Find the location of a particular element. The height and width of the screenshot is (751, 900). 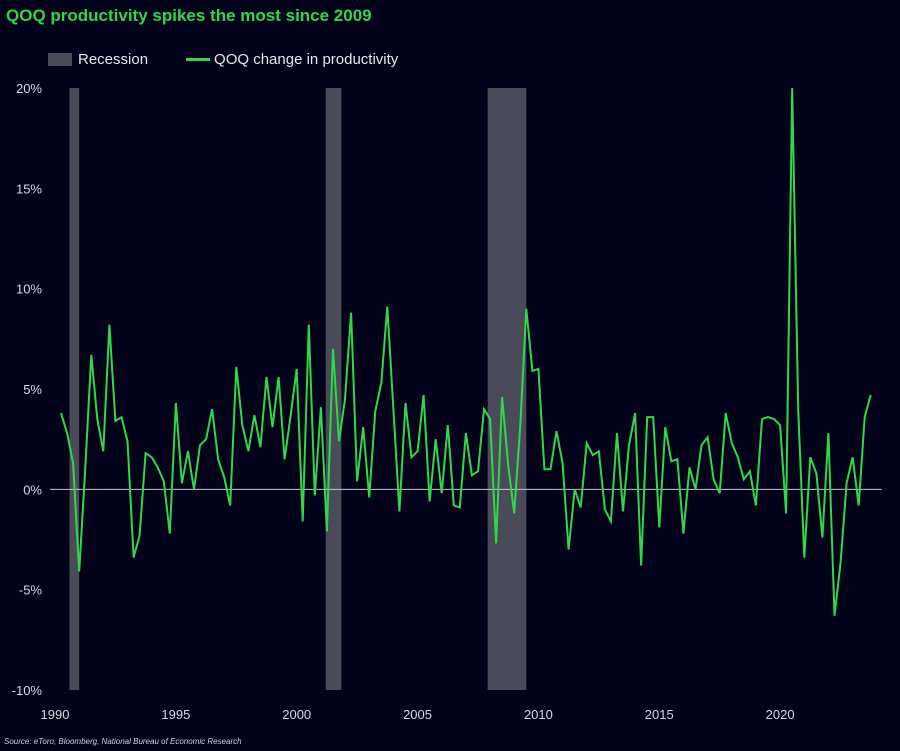

legend-item-recession: Recession is located at coordinates (98, 59).